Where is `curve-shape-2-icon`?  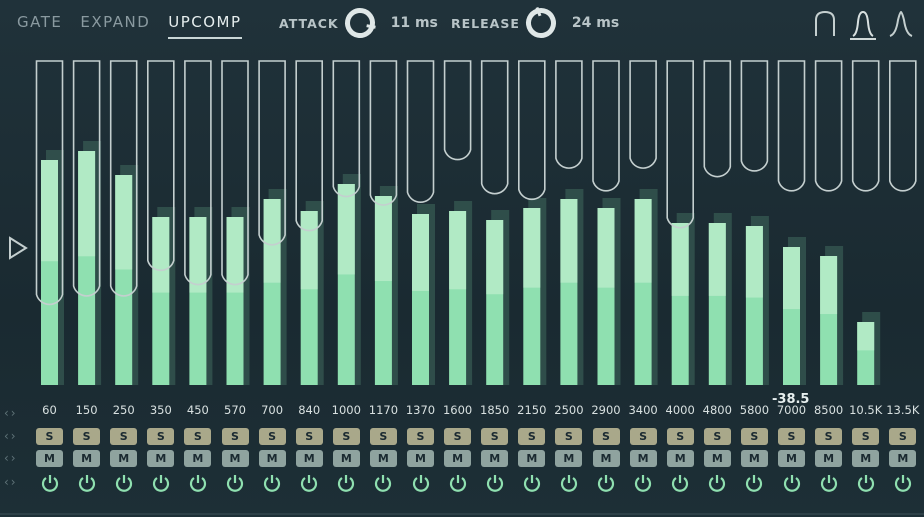 curve-shape-2-icon is located at coordinates (863, 24).